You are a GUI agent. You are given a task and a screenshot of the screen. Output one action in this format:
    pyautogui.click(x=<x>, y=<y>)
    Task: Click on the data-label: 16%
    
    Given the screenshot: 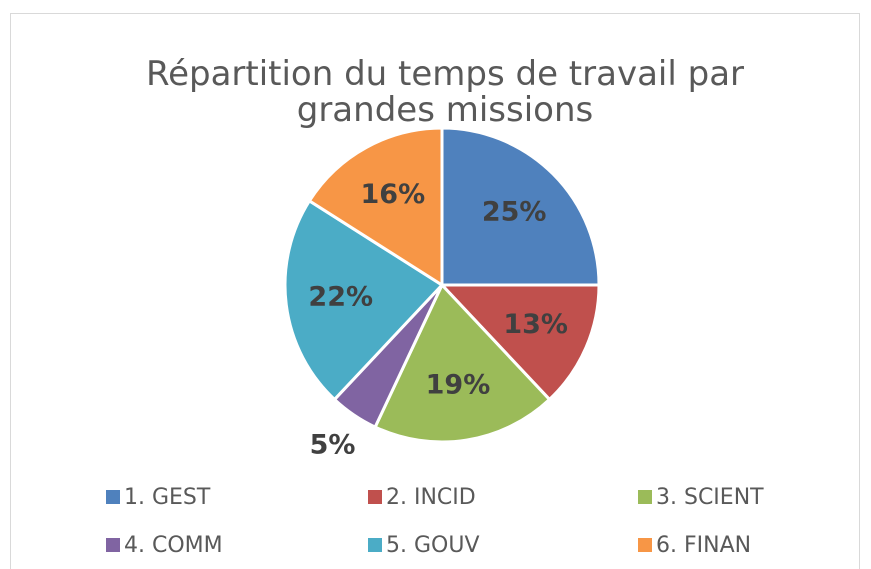 What is the action you would take?
    pyautogui.click(x=393, y=194)
    